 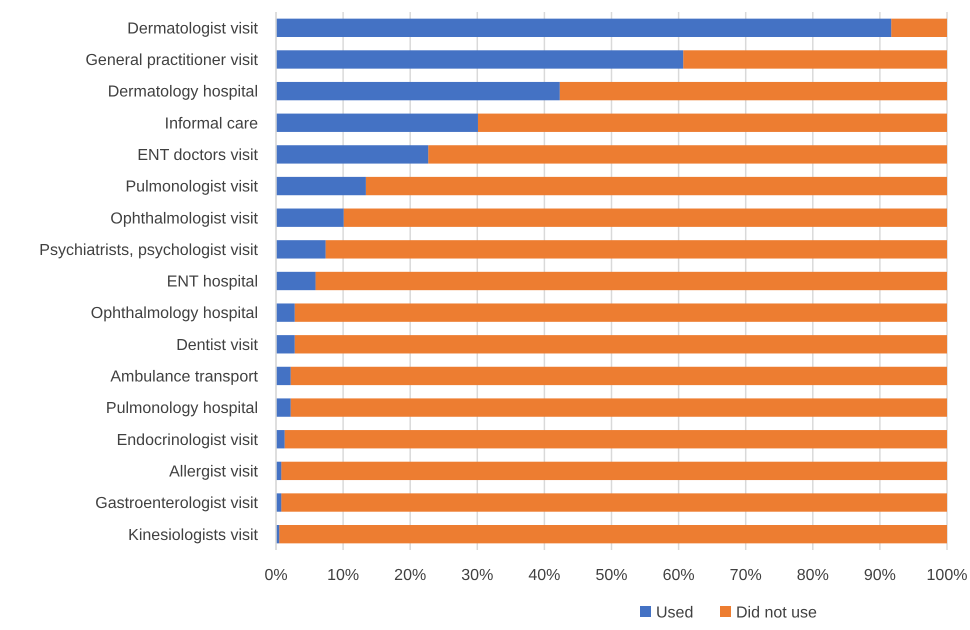 What do you see at coordinates (184, 219) in the screenshot?
I see `y-tick-label: Ophthalmologist visit` at bounding box center [184, 219].